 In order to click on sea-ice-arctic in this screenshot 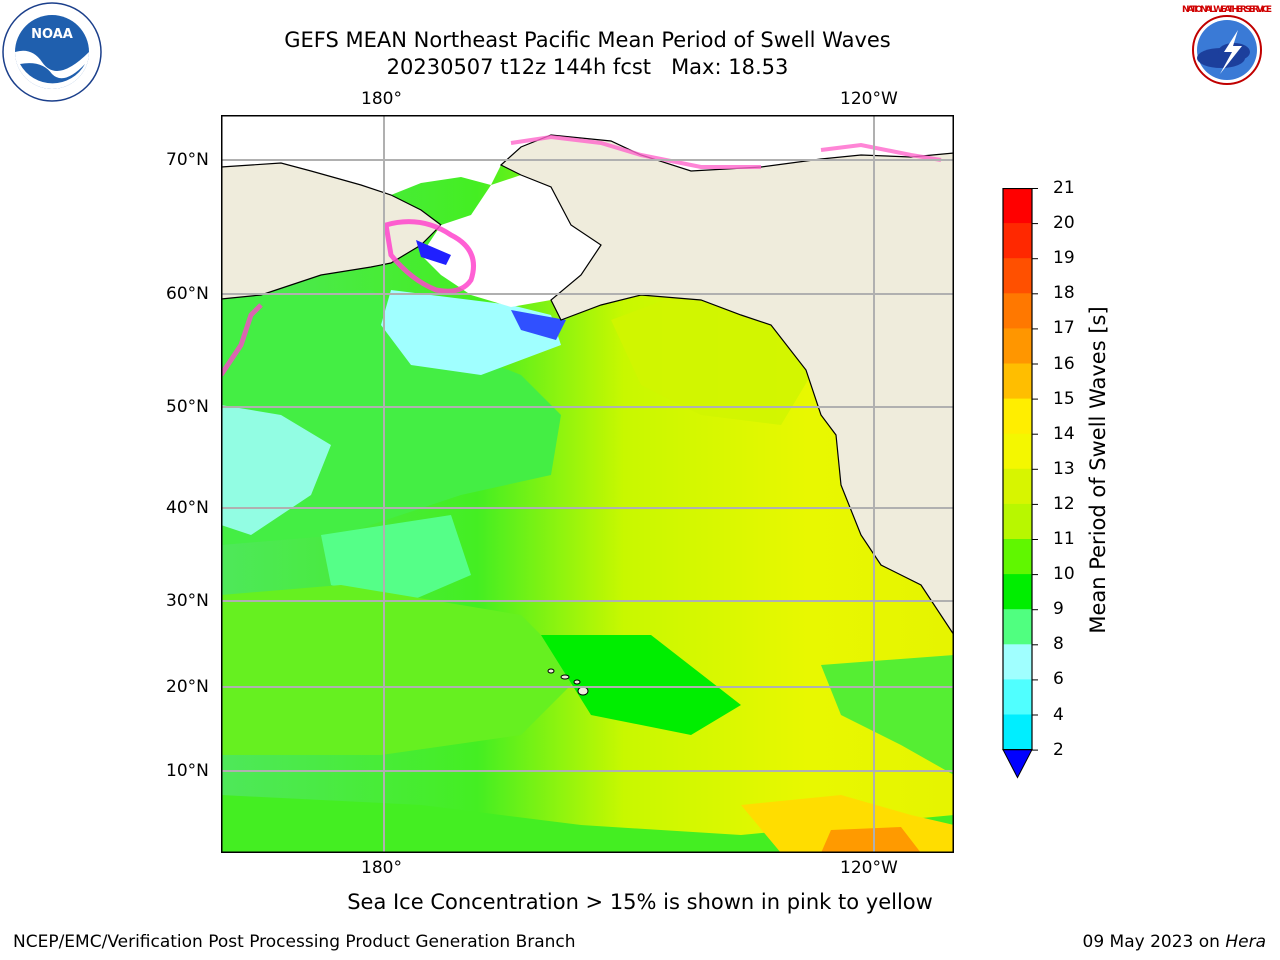, I will do `click(635, 151)`.